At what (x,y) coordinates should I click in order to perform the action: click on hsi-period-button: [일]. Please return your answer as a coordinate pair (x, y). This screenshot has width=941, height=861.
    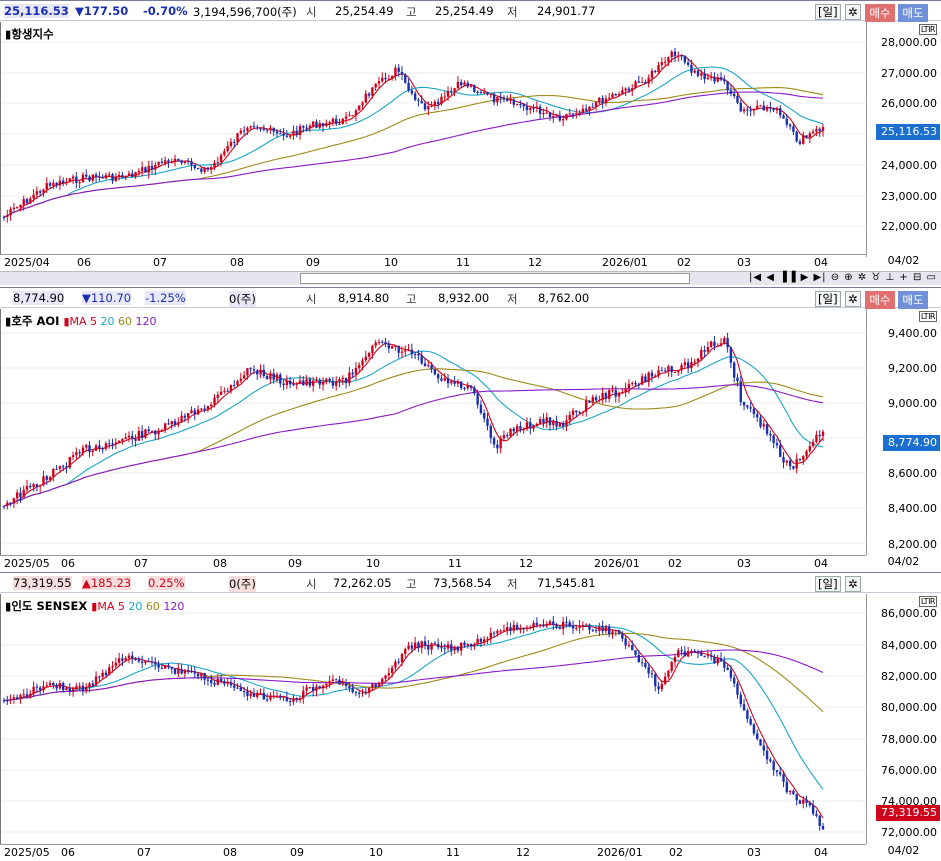
    Looking at the image, I should click on (828, 12).